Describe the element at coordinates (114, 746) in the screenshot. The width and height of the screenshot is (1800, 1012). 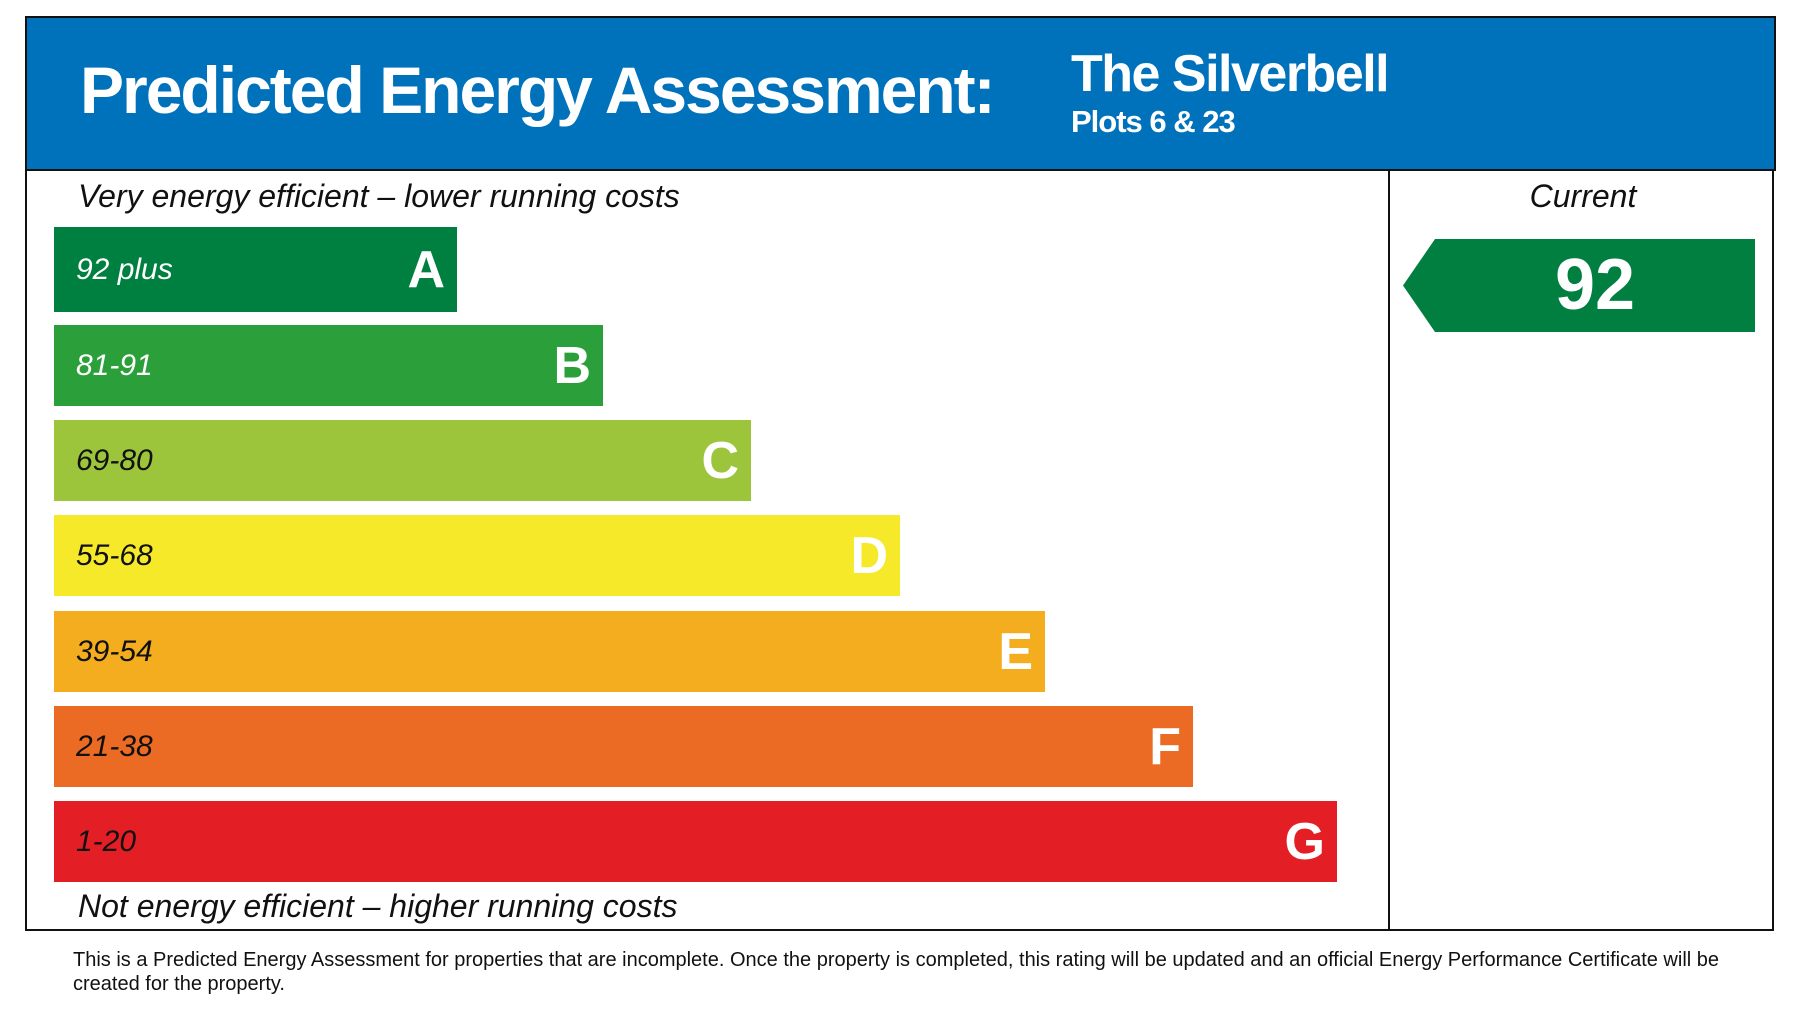
I see `band-range: 21-38` at that location.